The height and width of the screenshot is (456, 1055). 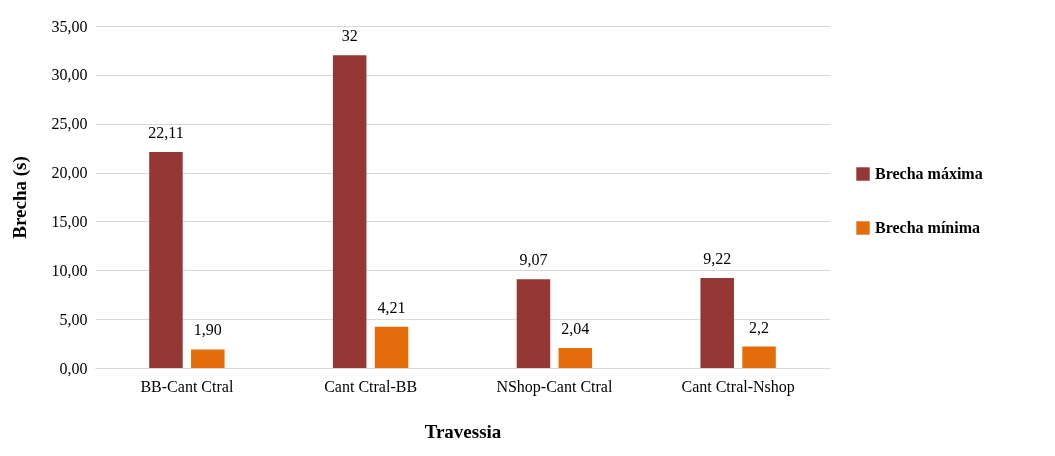 I want to click on x-tick-label: Cant Ctral-BB, so click(x=371, y=386).